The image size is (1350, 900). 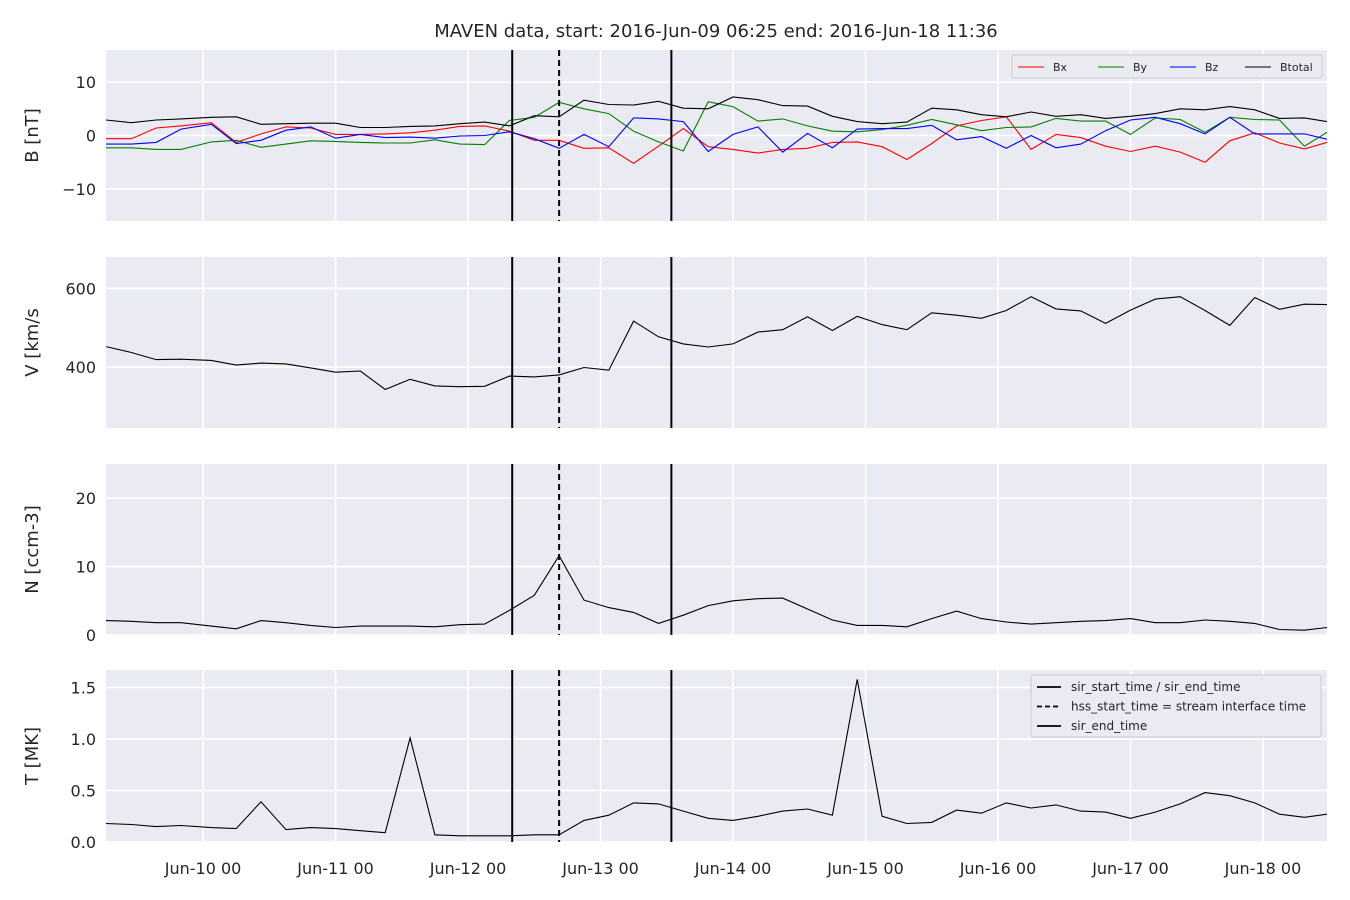 What do you see at coordinates (80, 288) in the screenshot?
I see `y-tick-label: 600` at bounding box center [80, 288].